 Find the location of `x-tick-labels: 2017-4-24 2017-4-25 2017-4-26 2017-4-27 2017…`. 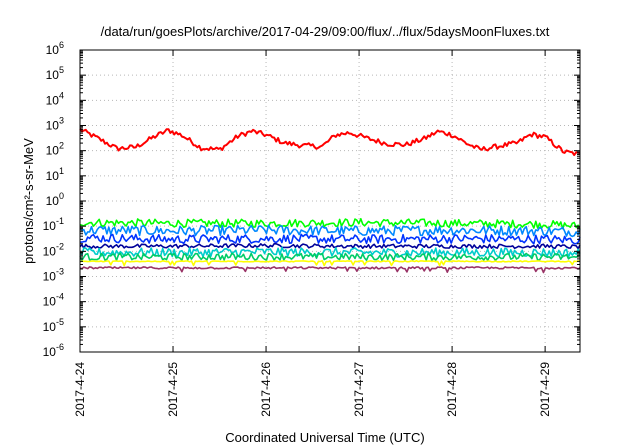

x-tick-labels: 2017-4-24 2017-4-25 2017-4-26 2017-4-27 2017… is located at coordinates (312, 389).